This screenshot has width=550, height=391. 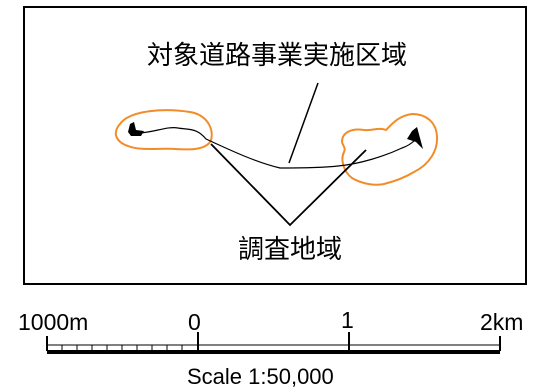 I want to click on scale-tick-label-1: 1, so click(x=347, y=320).